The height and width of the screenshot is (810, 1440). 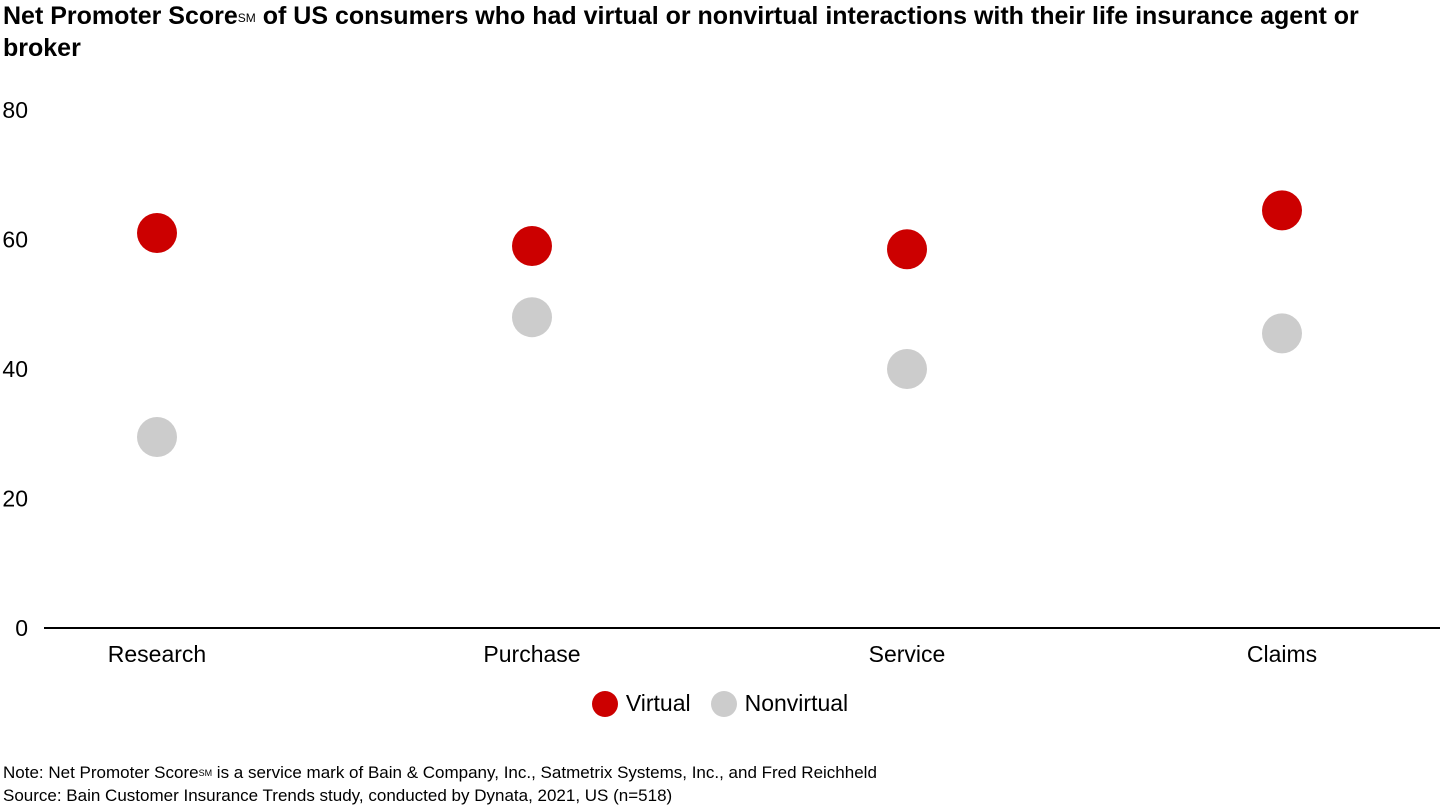 I want to click on point-virtual-claims, so click(x=1282, y=210).